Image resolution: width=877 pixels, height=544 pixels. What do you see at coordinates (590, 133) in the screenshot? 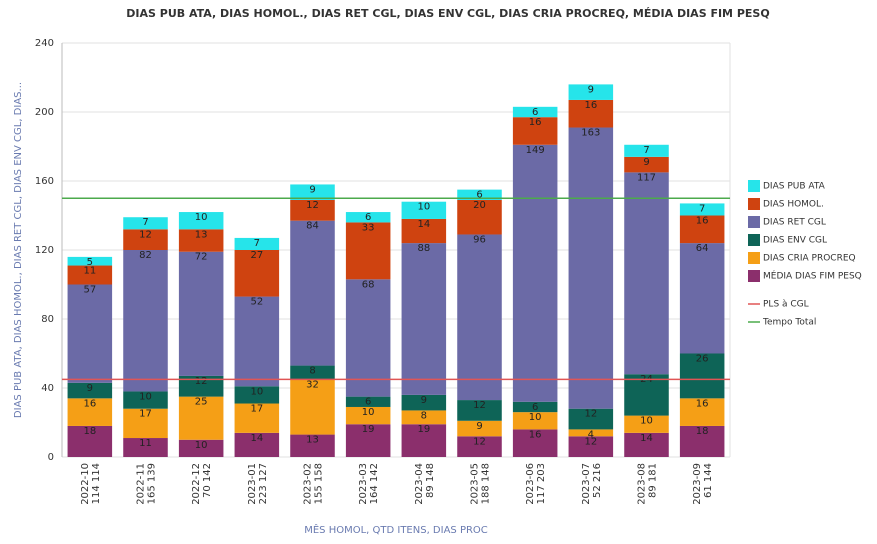
I see `data-label: 163` at bounding box center [590, 133].